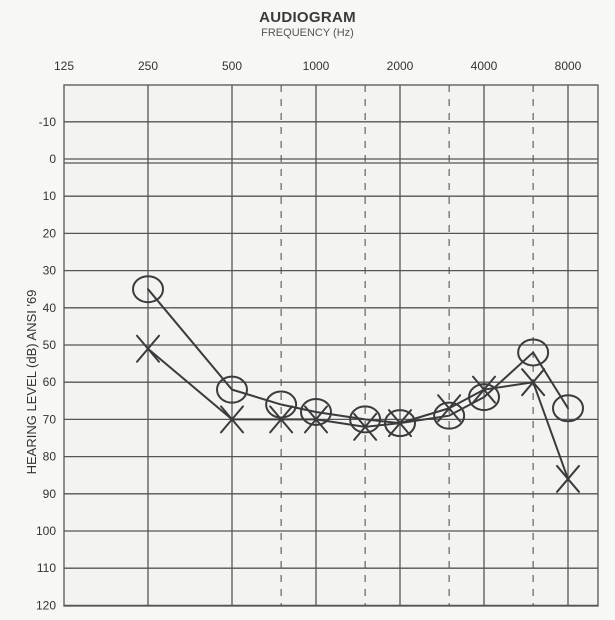 The image size is (615, 620). Describe the element at coordinates (232, 66) in the screenshot. I see `x-tick-label: 500` at that location.